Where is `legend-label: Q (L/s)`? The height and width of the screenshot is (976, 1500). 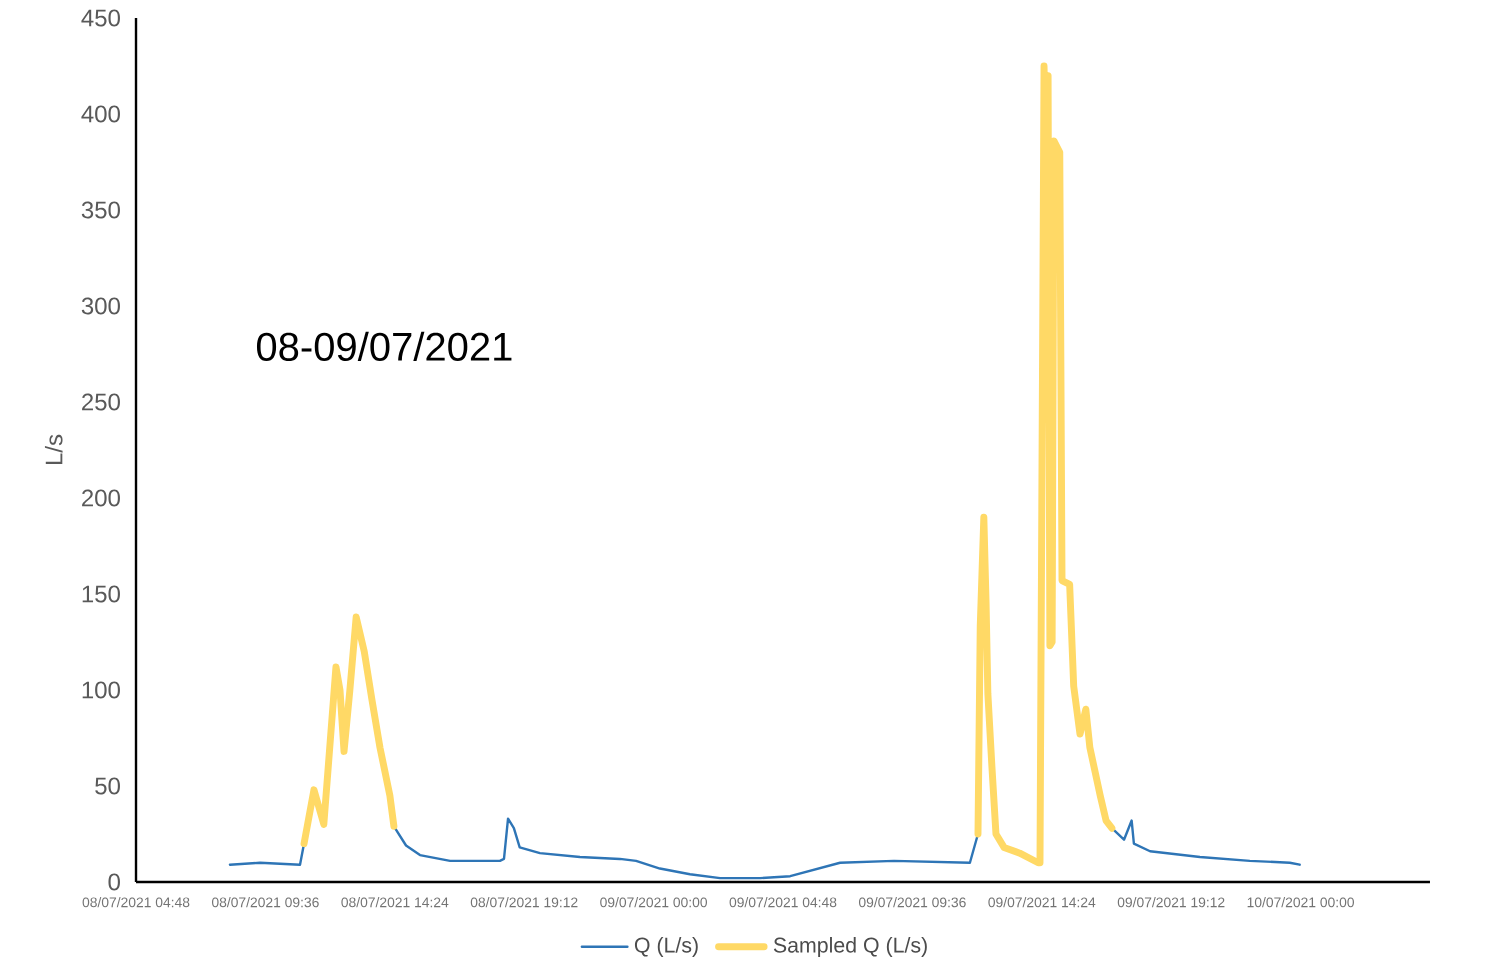
legend-label: Q (L/s) is located at coordinates (666, 947).